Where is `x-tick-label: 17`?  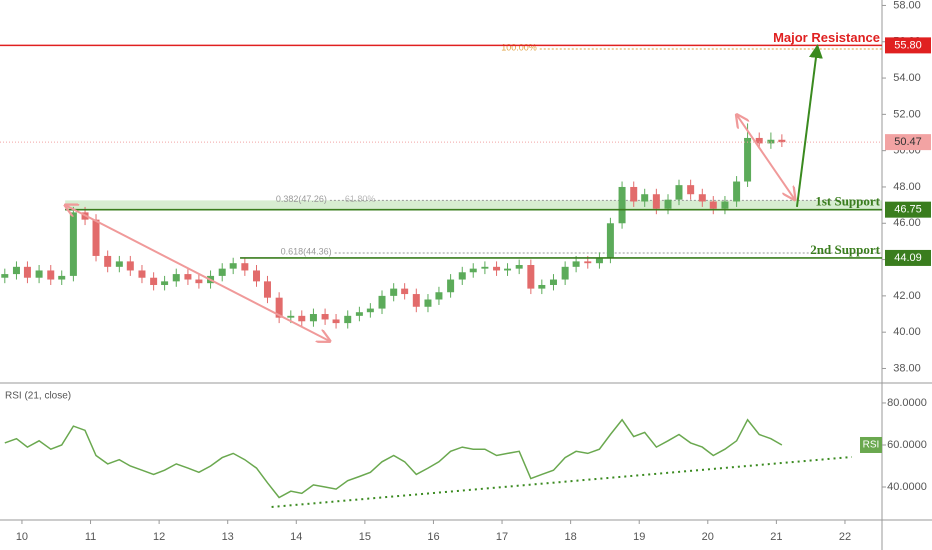 x-tick-label: 17 is located at coordinates (502, 537).